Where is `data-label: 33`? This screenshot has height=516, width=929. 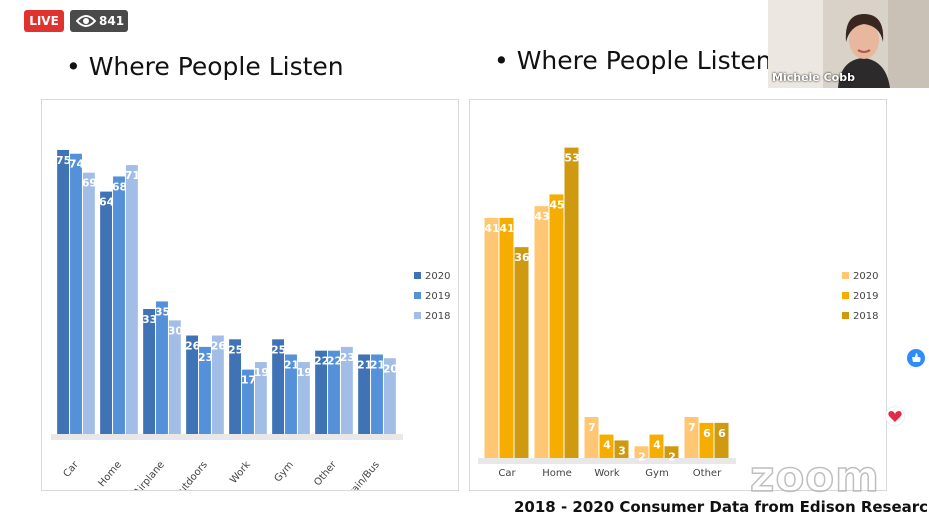
data-label: 33 is located at coordinates (149, 319).